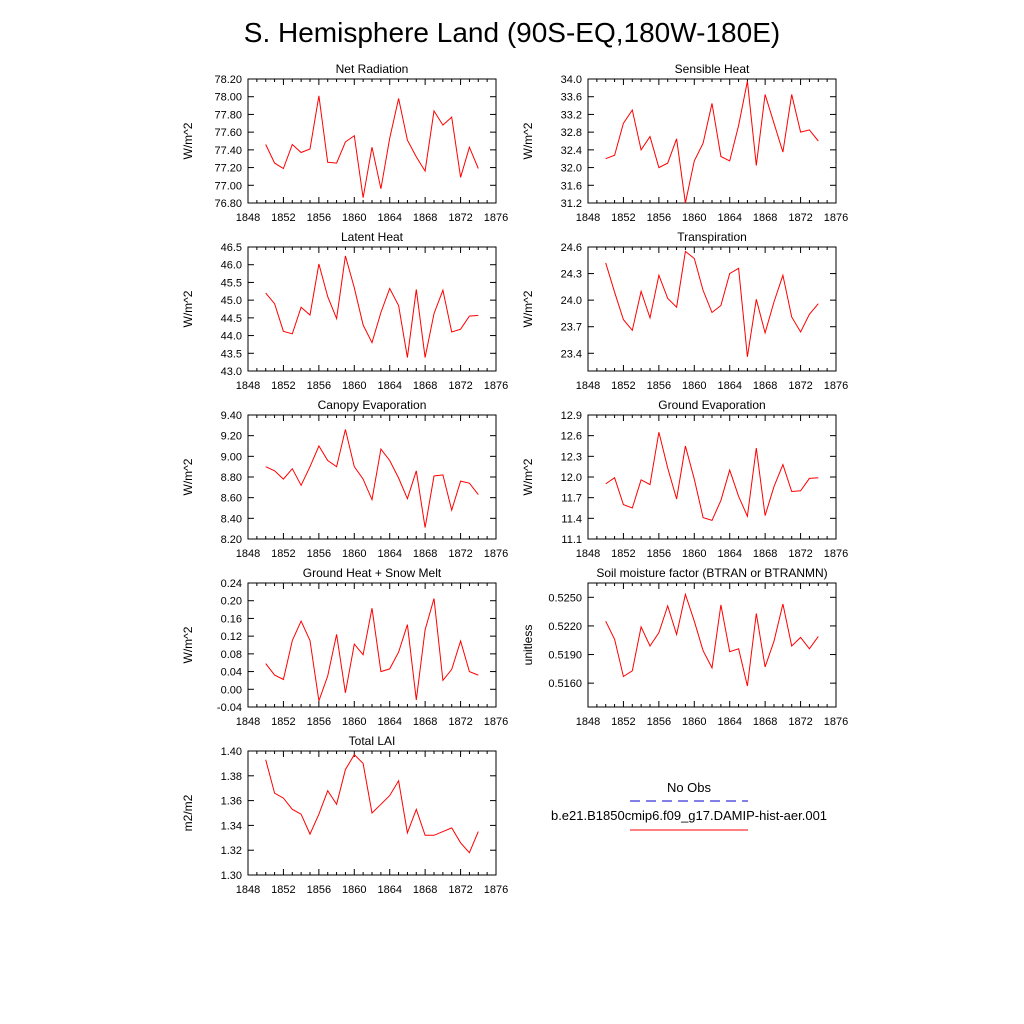 The height and width of the screenshot is (1024, 1024). Describe the element at coordinates (231, 457) in the screenshot. I see `y-tick-label: 9.00` at that location.